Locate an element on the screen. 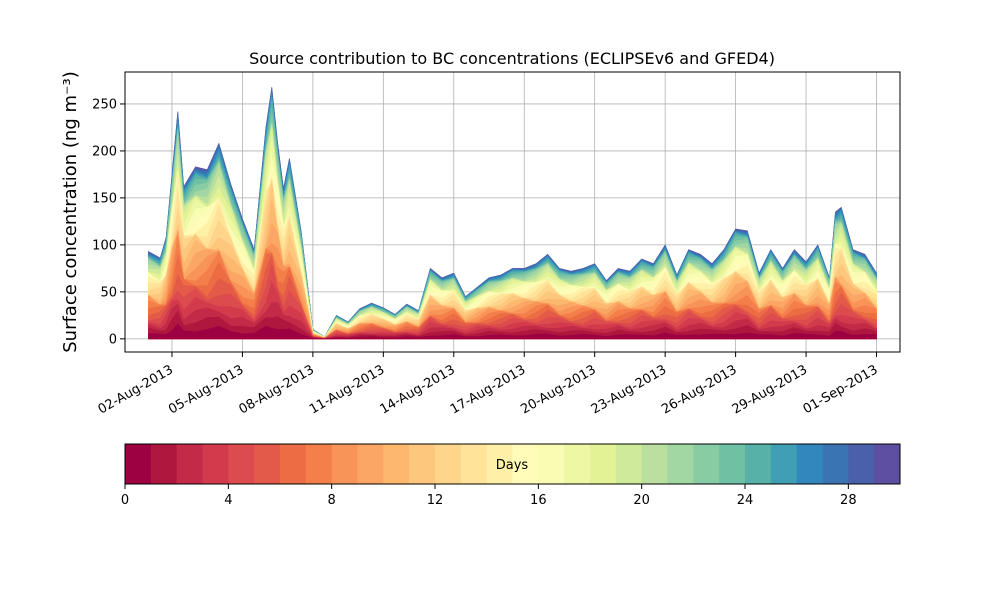  x-tick-label: 05-Aug-2013 is located at coordinates (206, 389).